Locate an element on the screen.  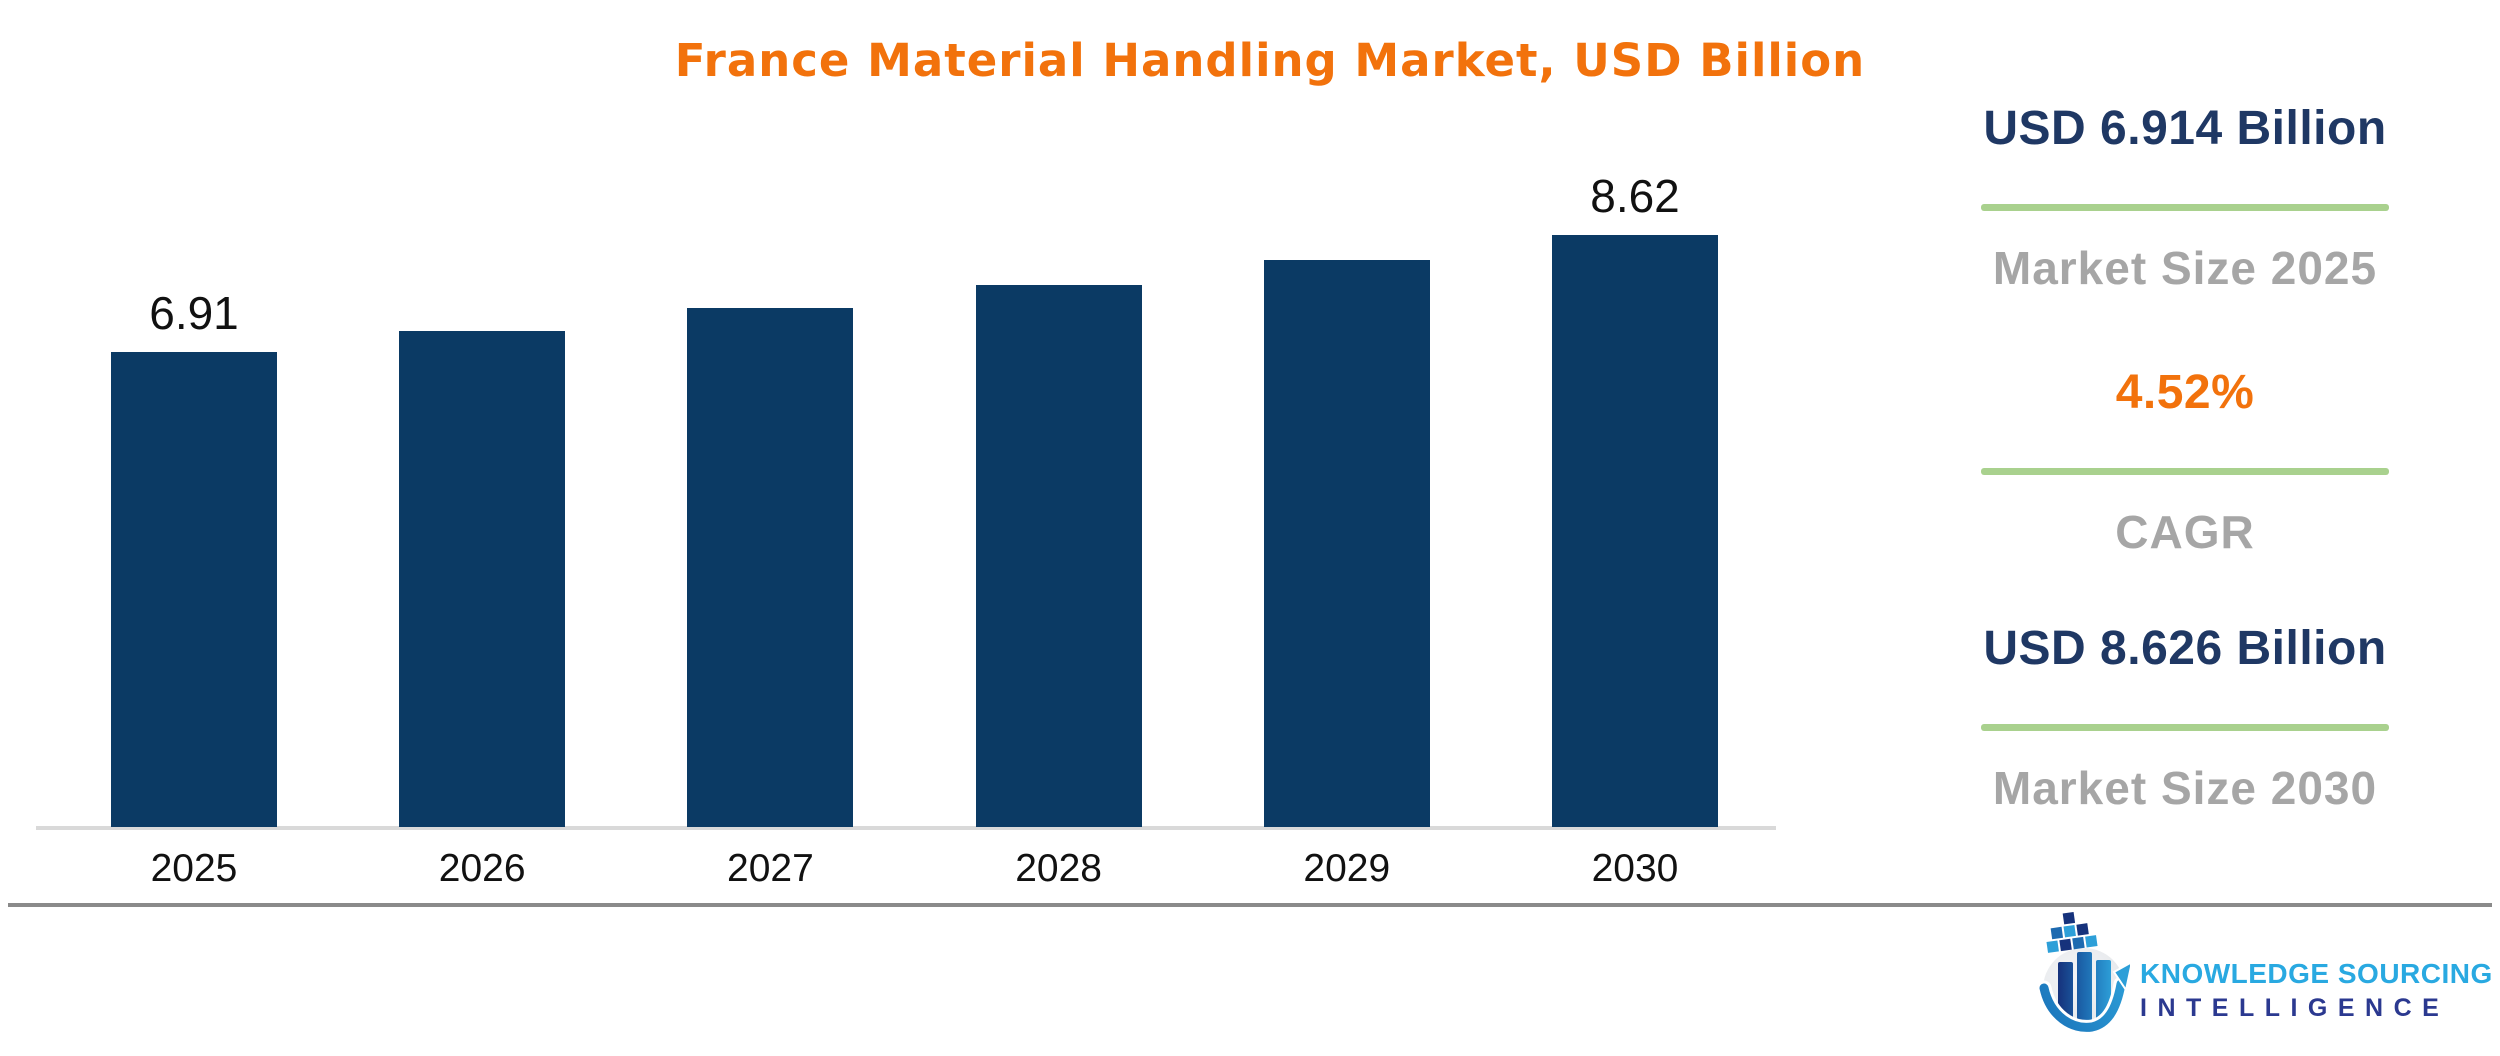
bar-2029 is located at coordinates (1346, 543).